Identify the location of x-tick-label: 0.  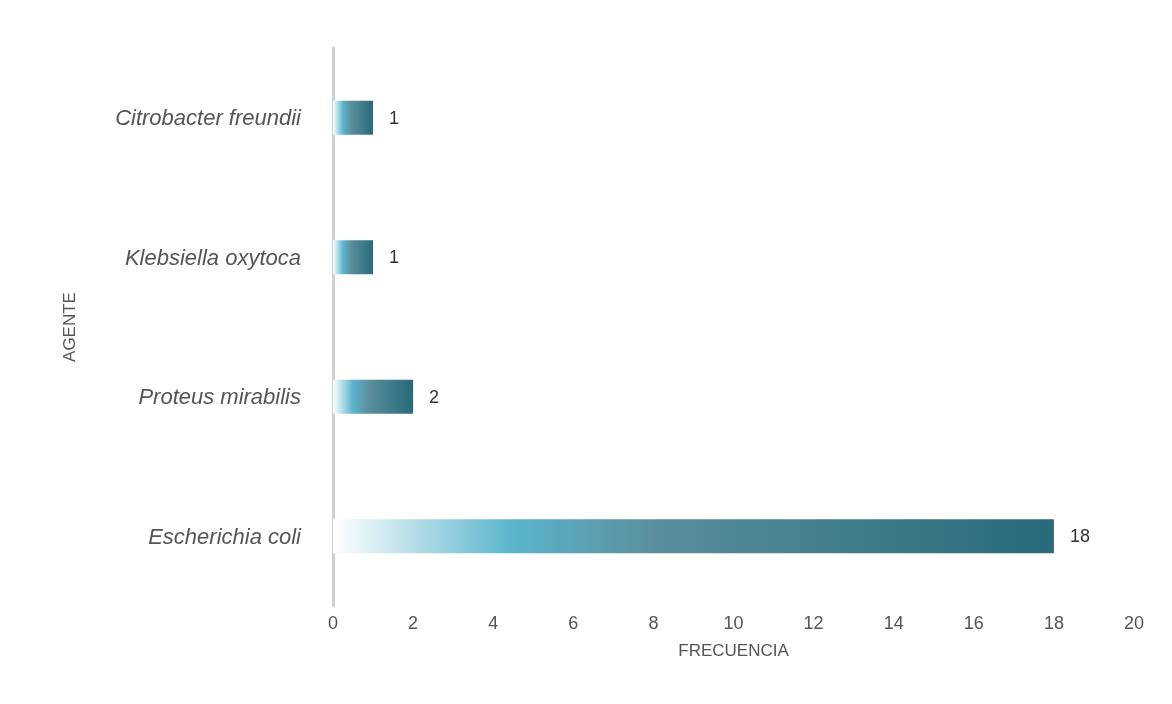
(333, 623).